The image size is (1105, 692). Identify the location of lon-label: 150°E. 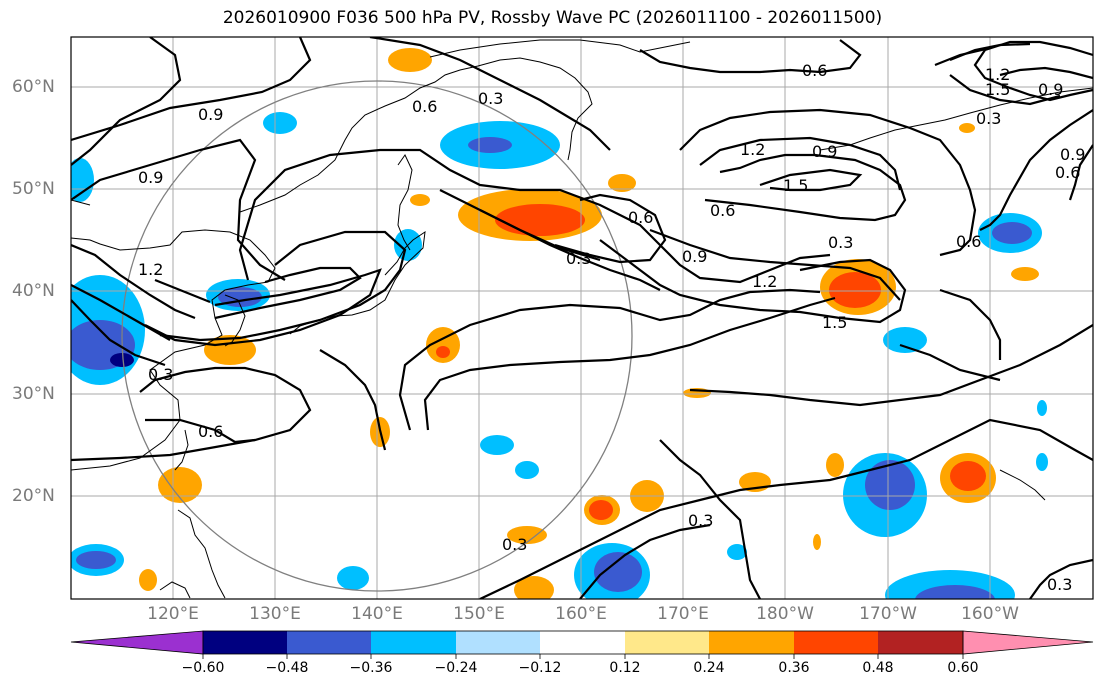
(479, 614).